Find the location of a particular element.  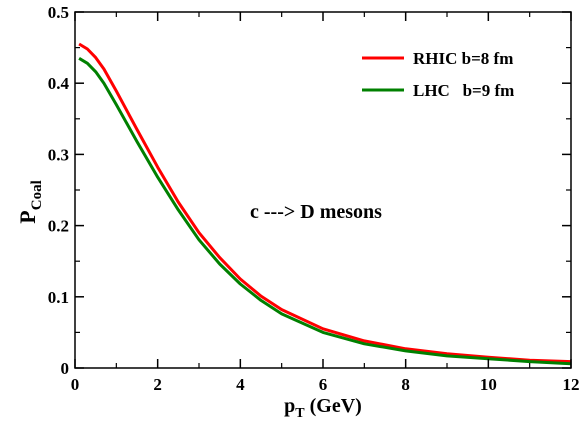

x-tick-label: 0 is located at coordinates (75, 384).